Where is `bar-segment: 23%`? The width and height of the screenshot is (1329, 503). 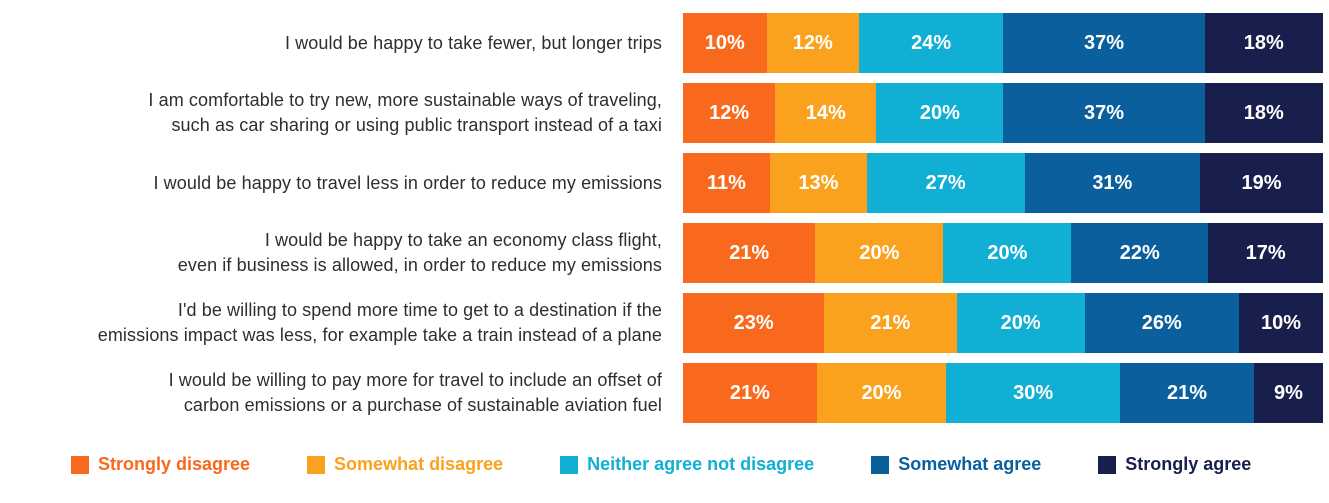
bar-segment: 23% is located at coordinates (754, 323).